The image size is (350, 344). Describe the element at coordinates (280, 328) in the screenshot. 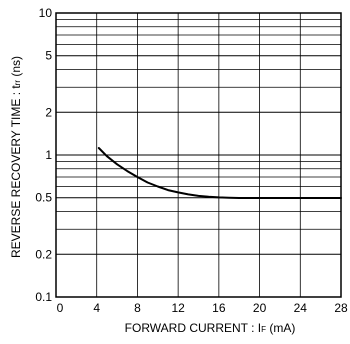

I see `x-axis-label-unit: (mA)` at that location.